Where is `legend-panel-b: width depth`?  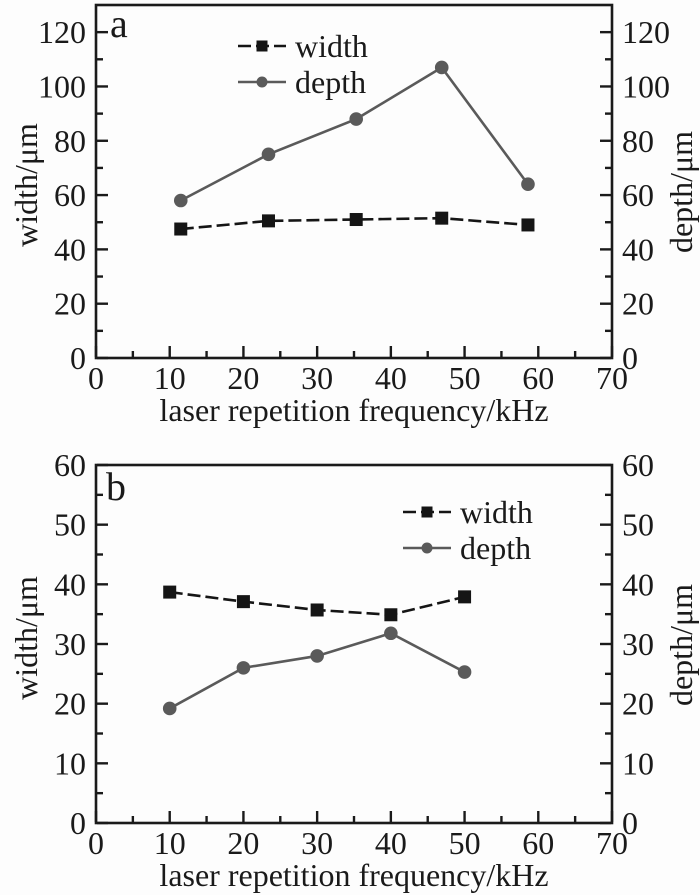
legend-panel-b: width depth is located at coordinates (467, 530).